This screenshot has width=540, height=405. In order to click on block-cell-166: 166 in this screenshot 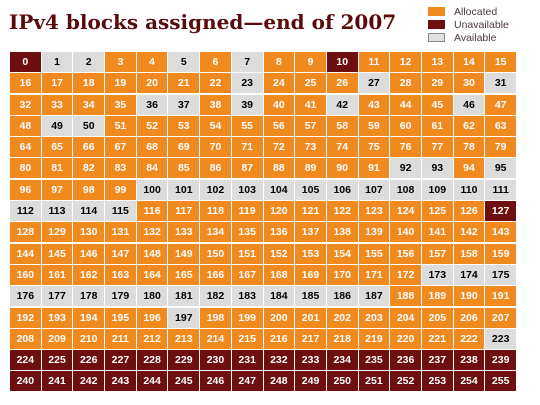, I will do `click(215, 274)`.